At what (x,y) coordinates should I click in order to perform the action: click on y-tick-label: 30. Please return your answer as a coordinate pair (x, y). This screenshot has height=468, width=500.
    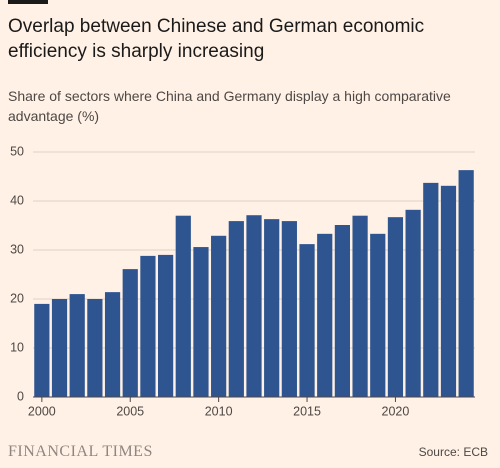
    Looking at the image, I should click on (17, 249).